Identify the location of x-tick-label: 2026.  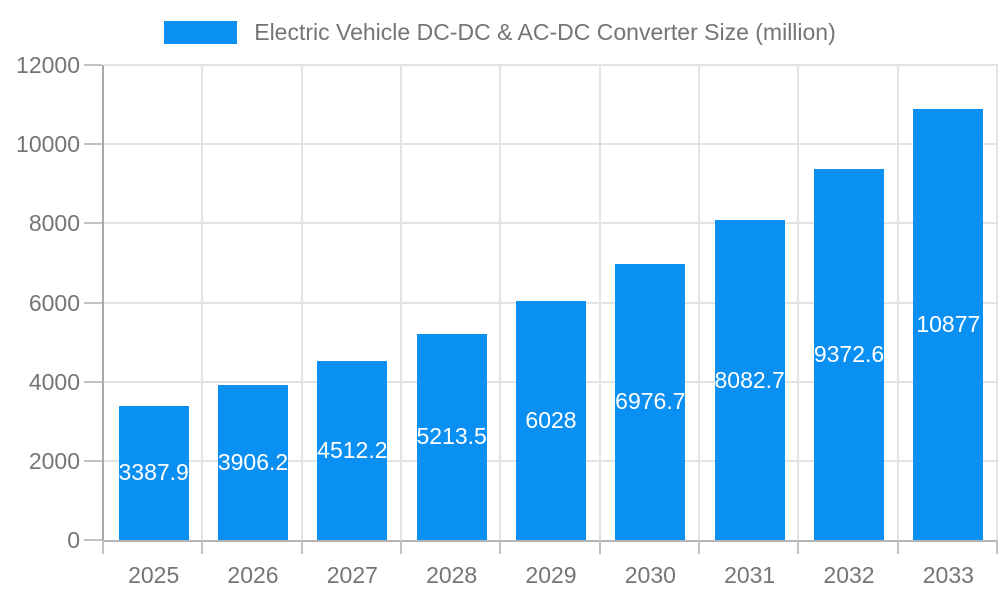
(253, 575).